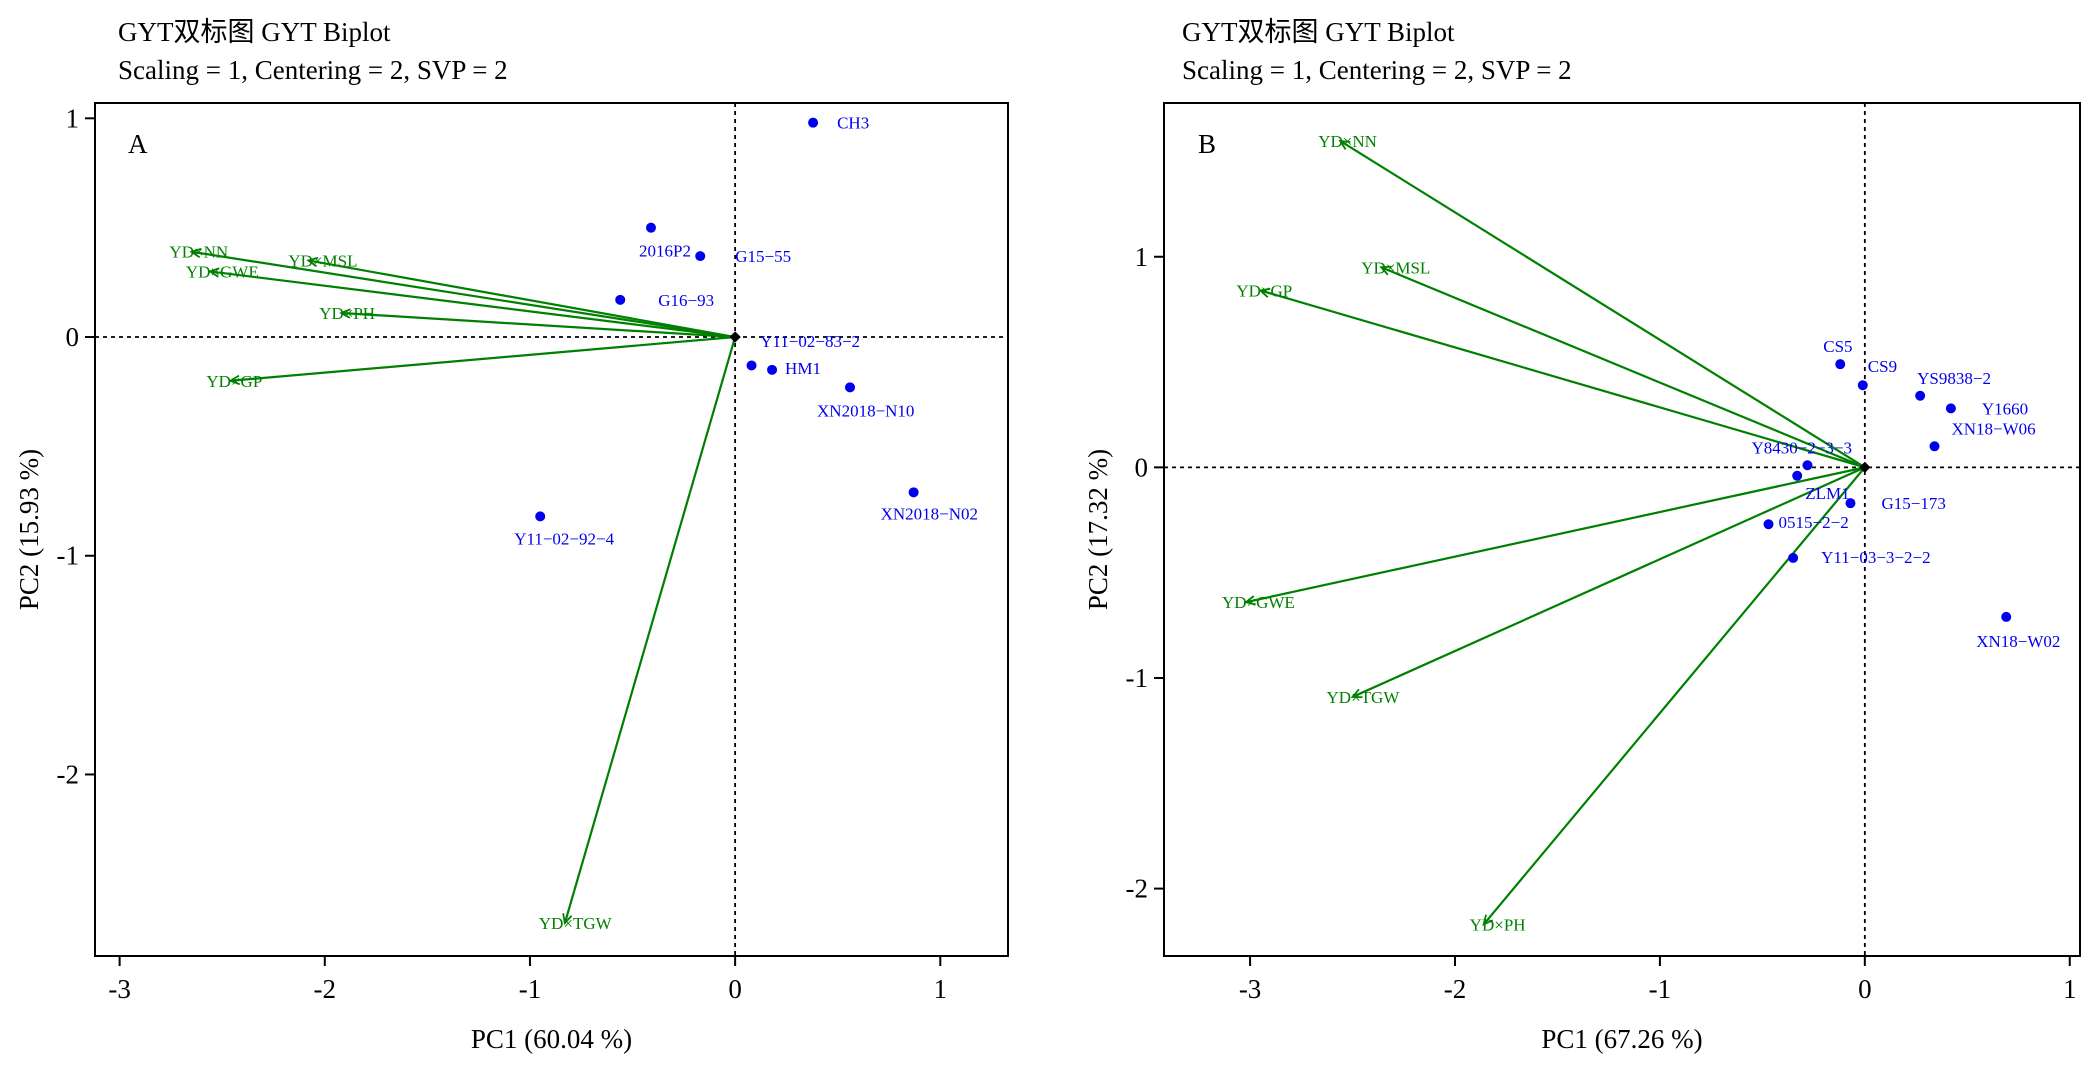 Image resolution: width=2093 pixels, height=1078 pixels. Describe the element at coordinates (1876, 557) in the screenshot. I see `genotype-label: Y11−03−3−2−2` at that location.